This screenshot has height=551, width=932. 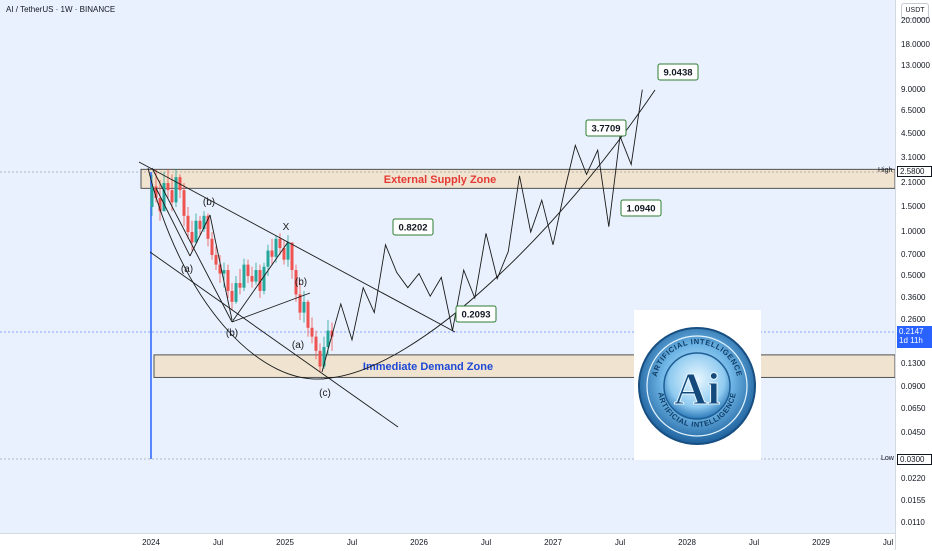 I want to click on price-tick-label: 0.0110, so click(x=913, y=522).